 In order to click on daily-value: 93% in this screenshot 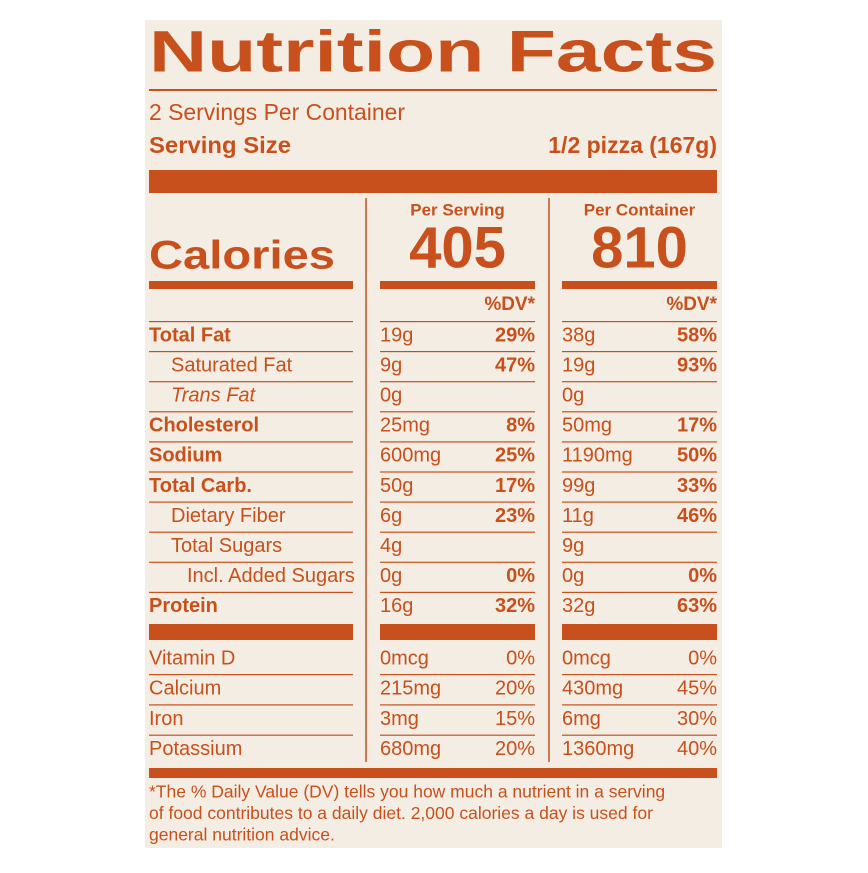, I will do `click(697, 365)`.